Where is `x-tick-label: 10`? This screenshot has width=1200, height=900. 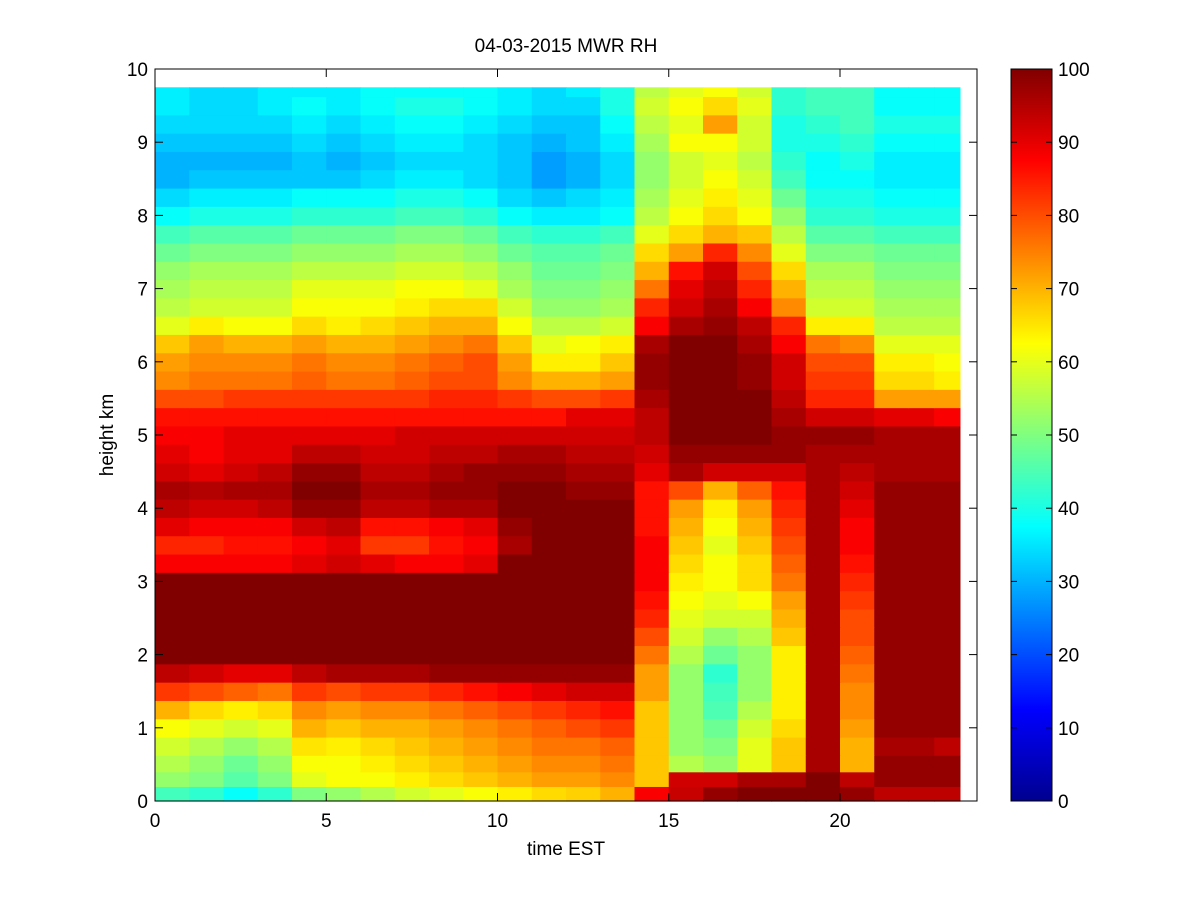
x-tick-label: 10 is located at coordinates (497, 821).